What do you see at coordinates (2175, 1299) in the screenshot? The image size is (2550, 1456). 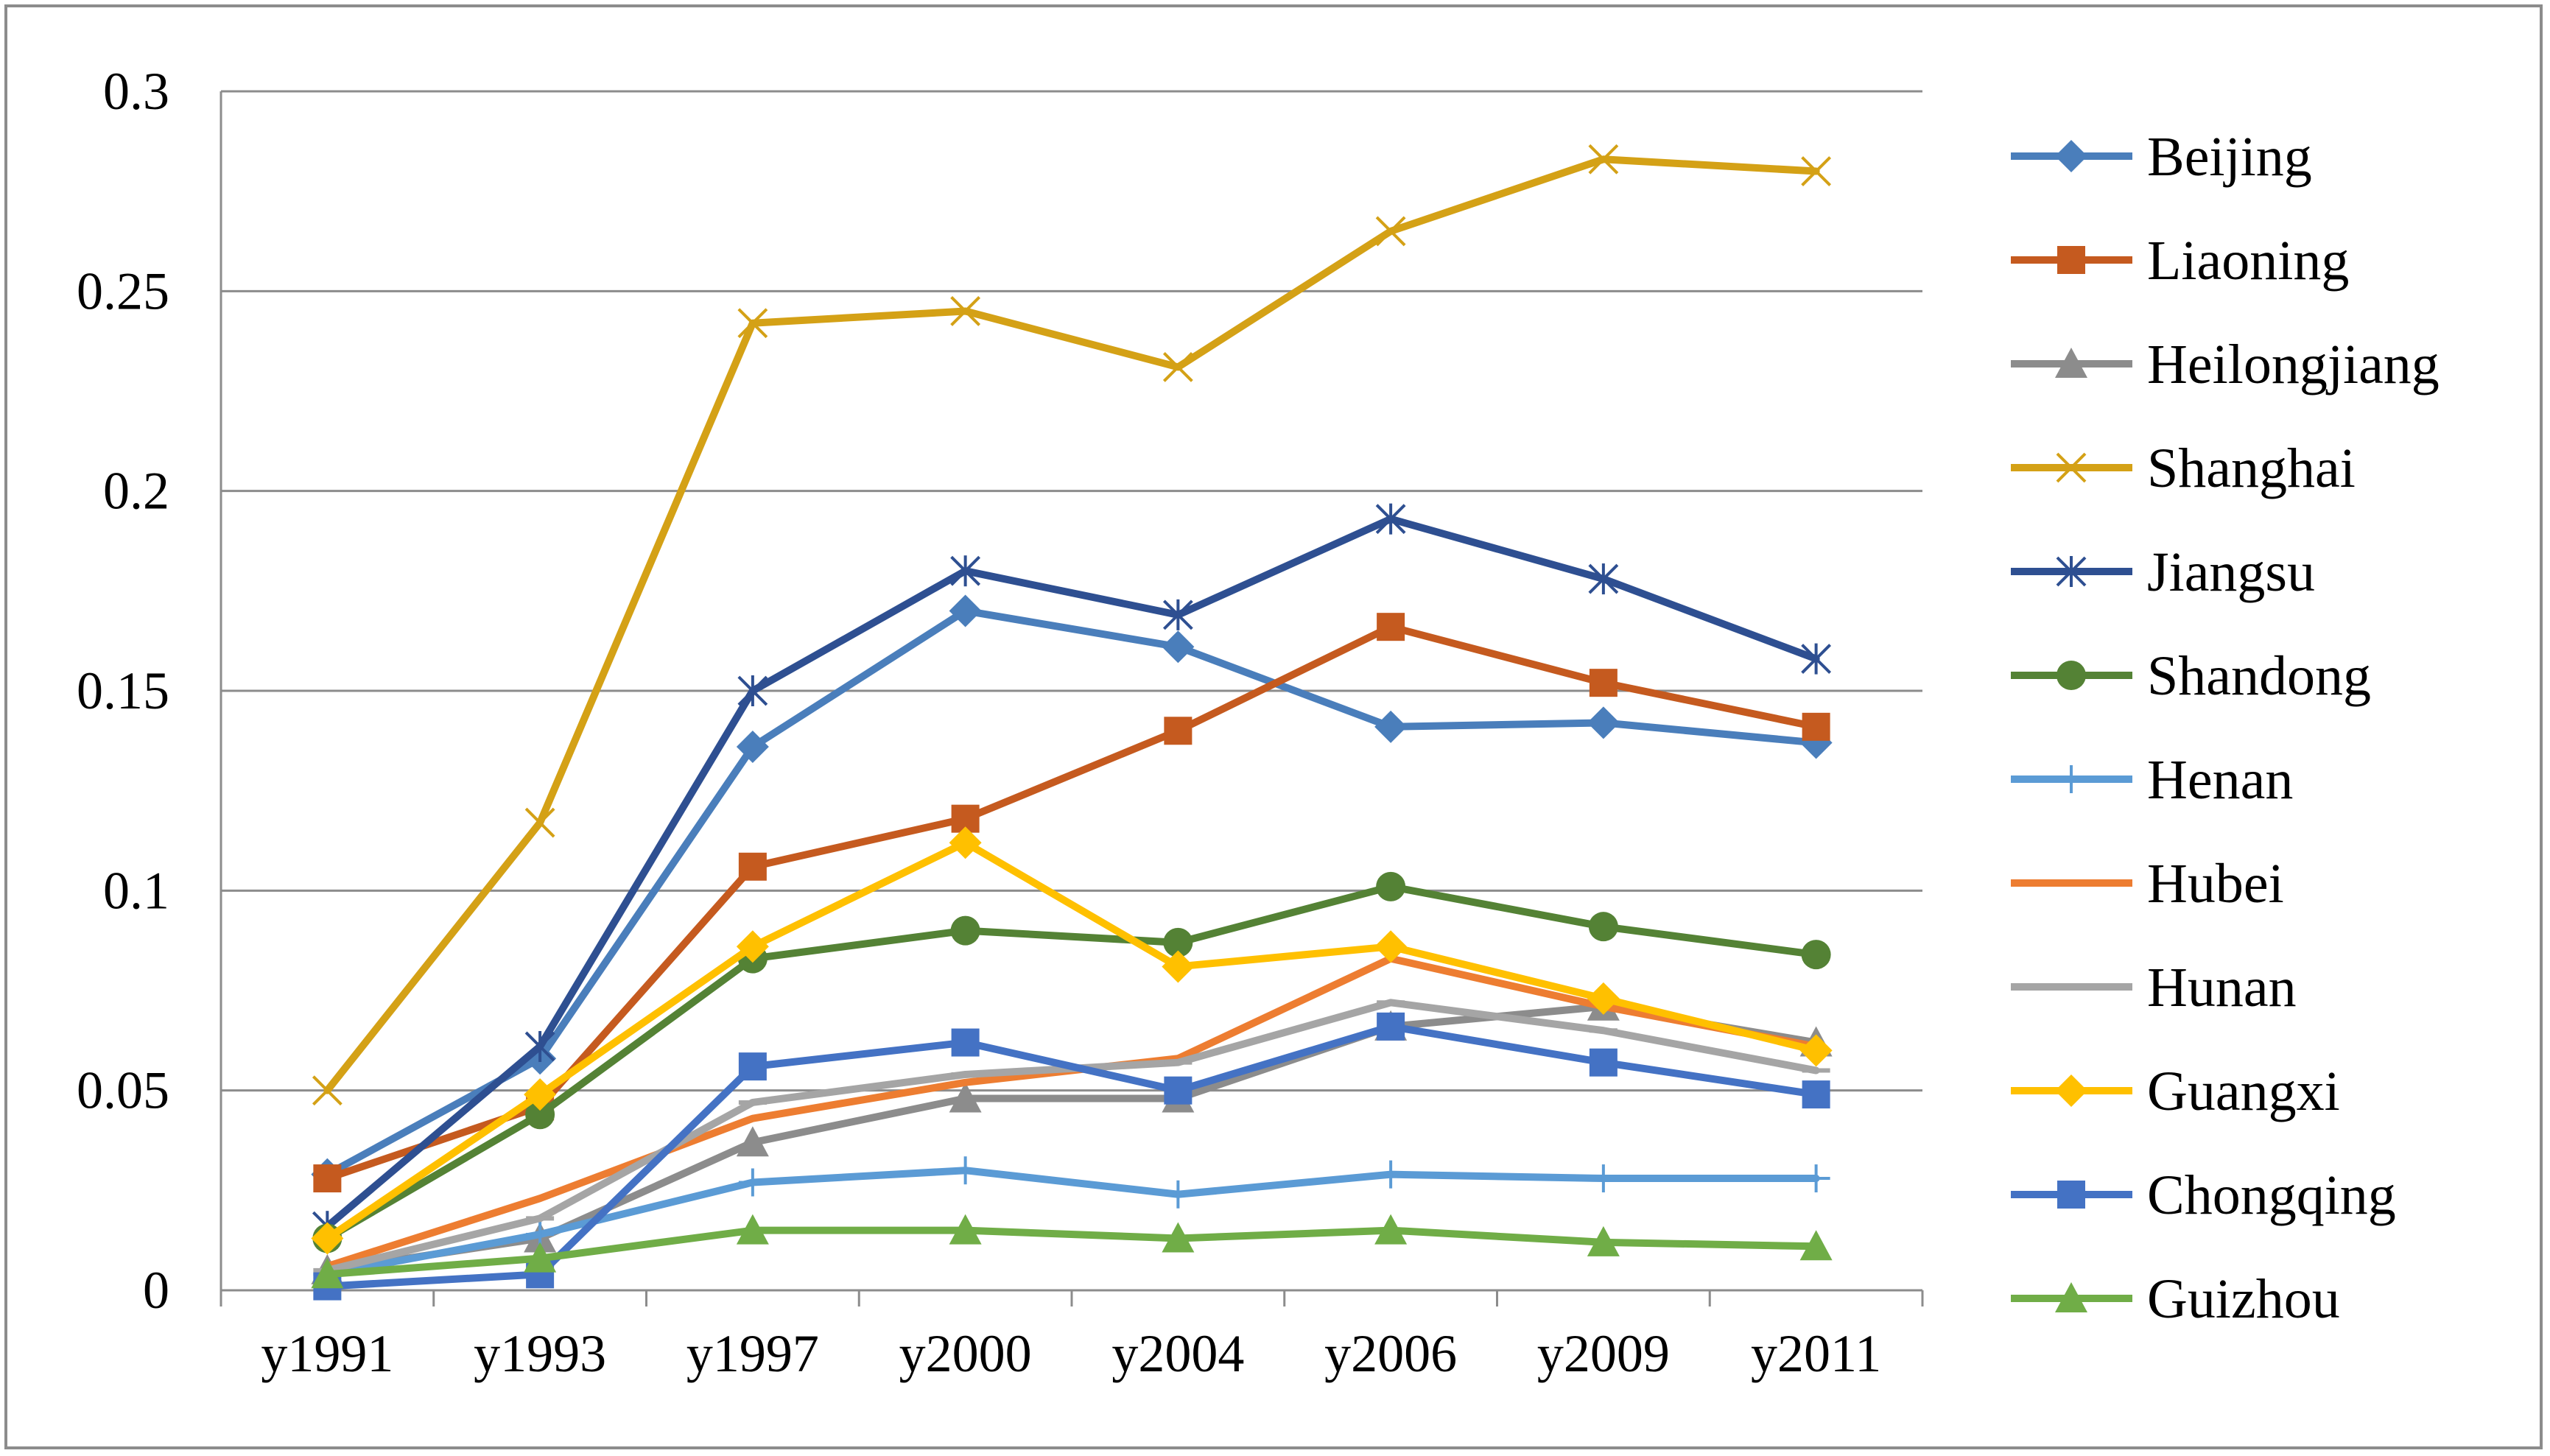 I see `legend-item-guizhou: Guizhou` at bounding box center [2175, 1299].